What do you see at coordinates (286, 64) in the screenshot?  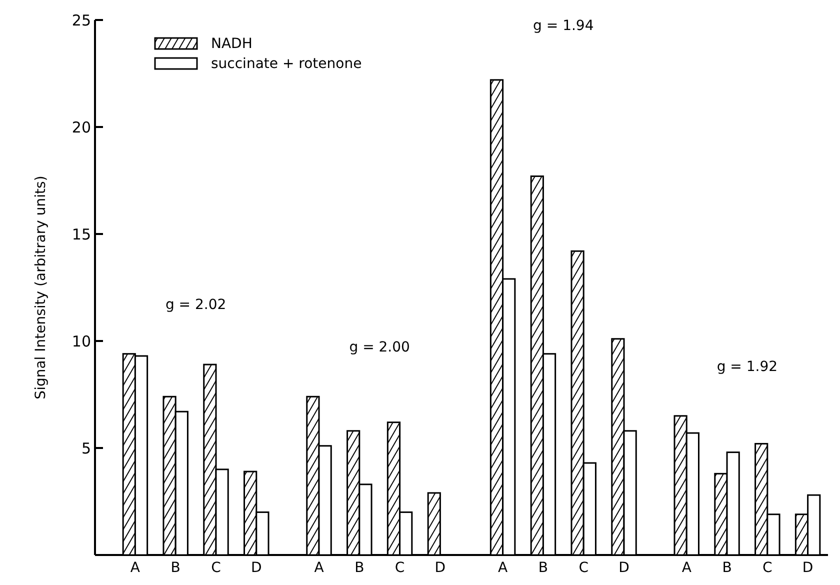 I see `legend-label: succinate + rotenone` at bounding box center [286, 64].